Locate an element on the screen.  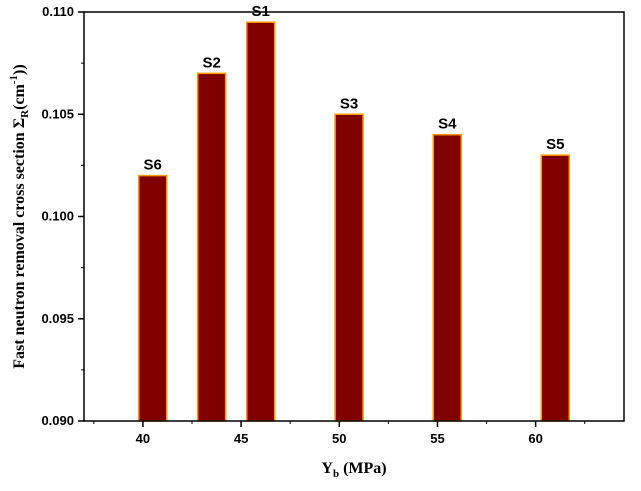
y-axis: 0.090 0.095 0.100 0.105 0.110 is located at coordinates (62, 216).